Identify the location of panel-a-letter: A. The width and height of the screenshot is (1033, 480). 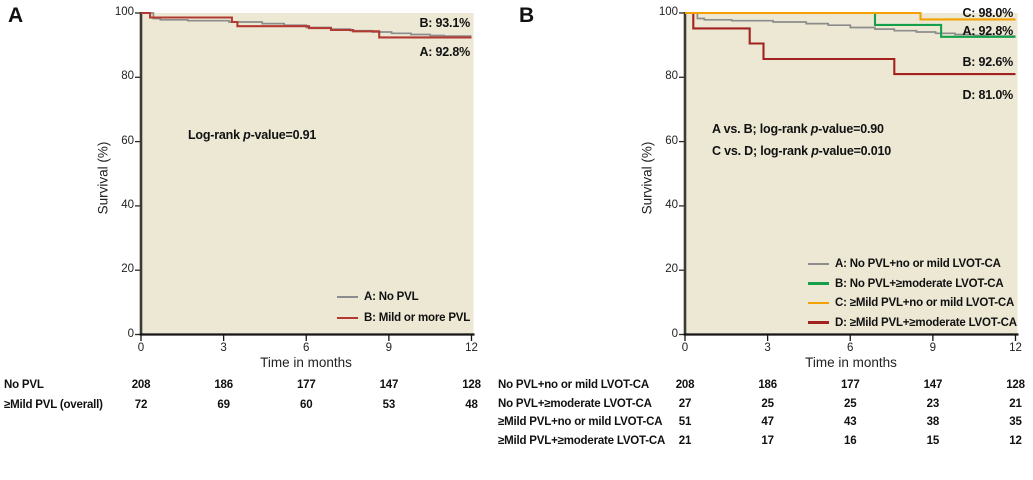
(16, 15).